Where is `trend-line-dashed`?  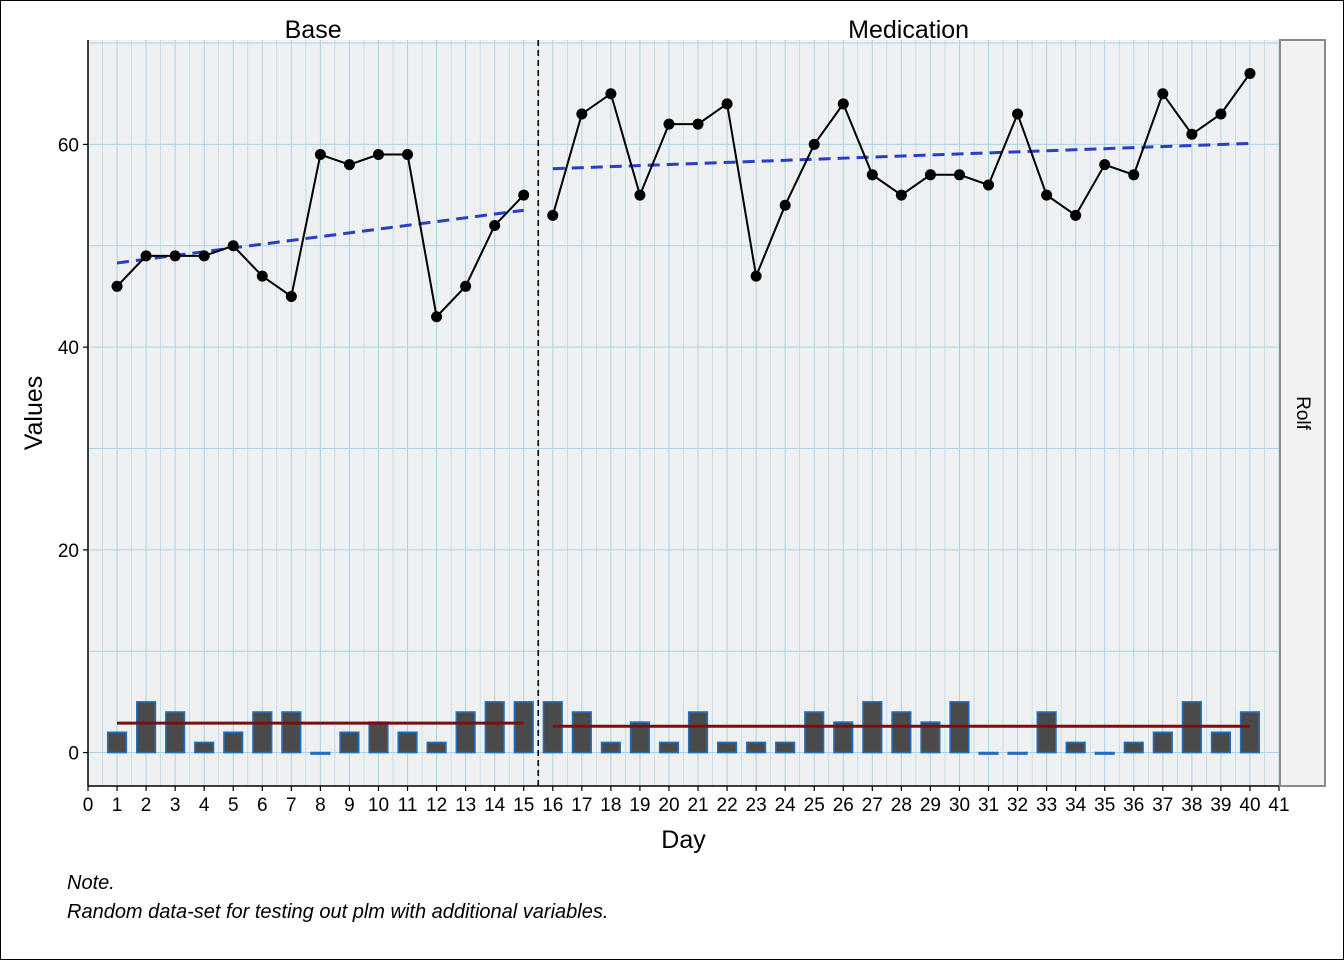 trend-line-dashed is located at coordinates (901, 156).